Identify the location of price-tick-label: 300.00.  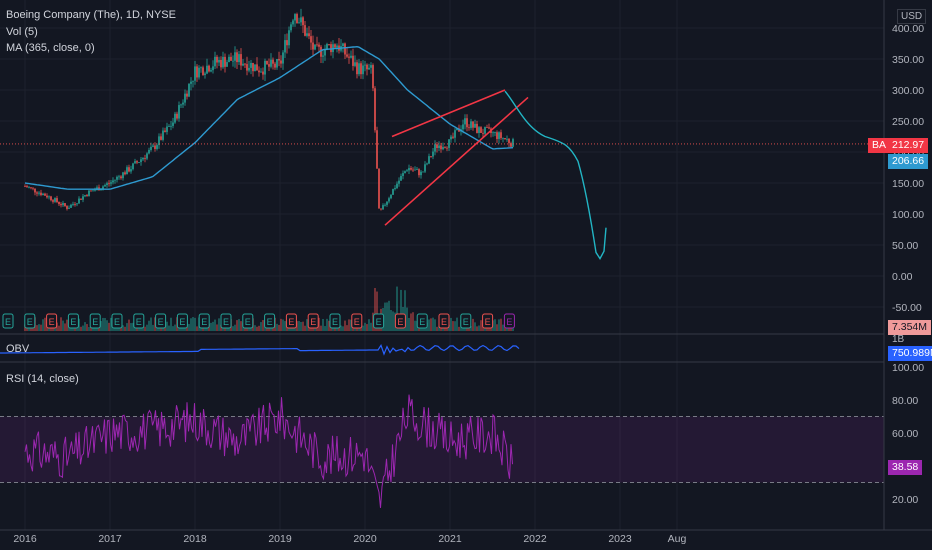
(908, 91).